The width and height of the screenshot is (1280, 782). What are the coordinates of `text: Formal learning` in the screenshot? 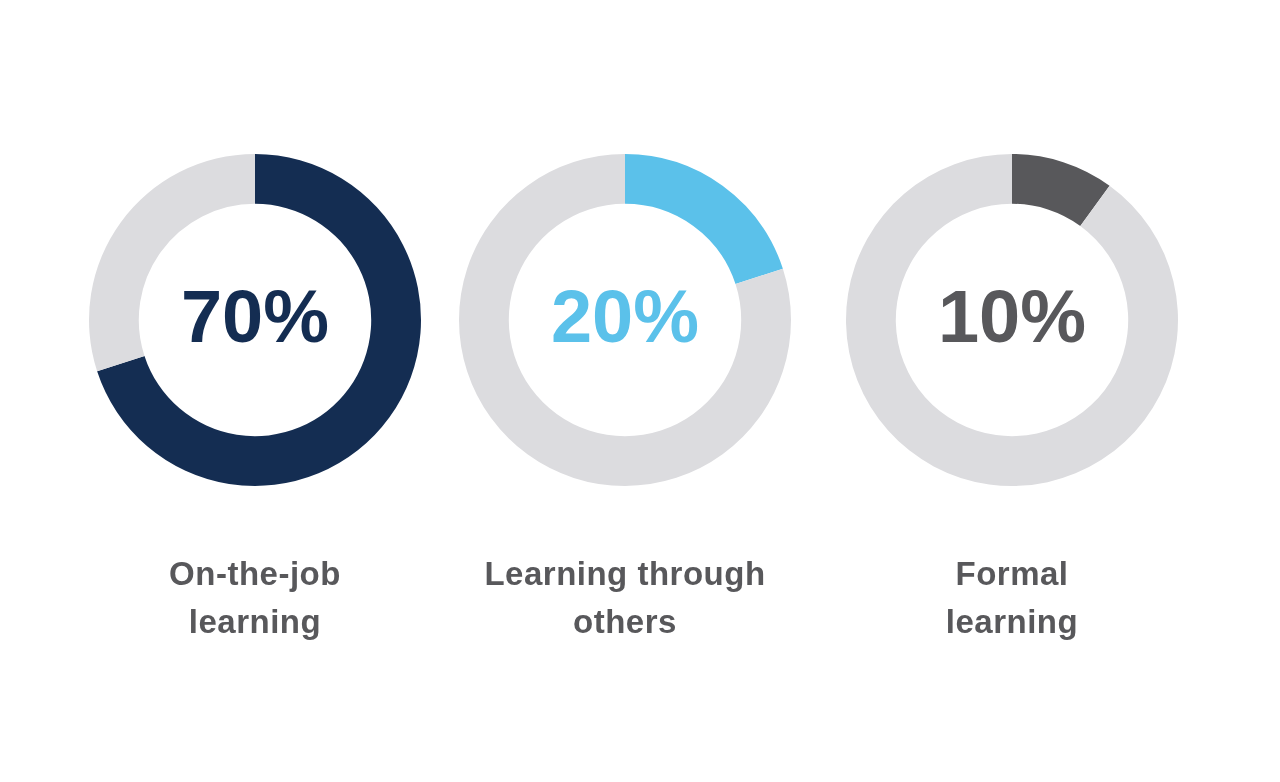 It's located at (1012, 598).